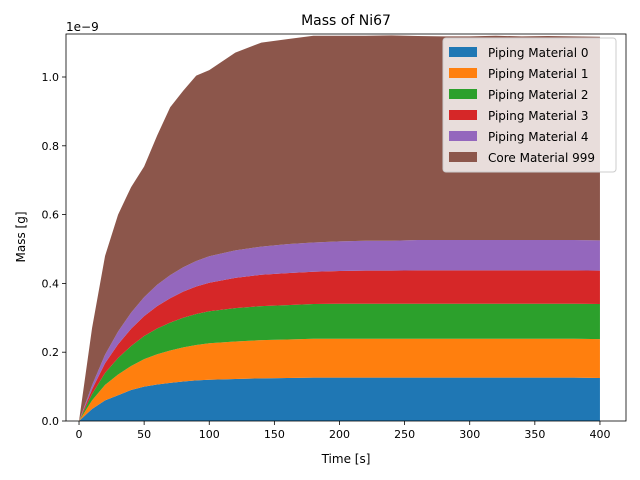  What do you see at coordinates (51, 421) in the screenshot?
I see `y-tick-label: 0.0` at bounding box center [51, 421].